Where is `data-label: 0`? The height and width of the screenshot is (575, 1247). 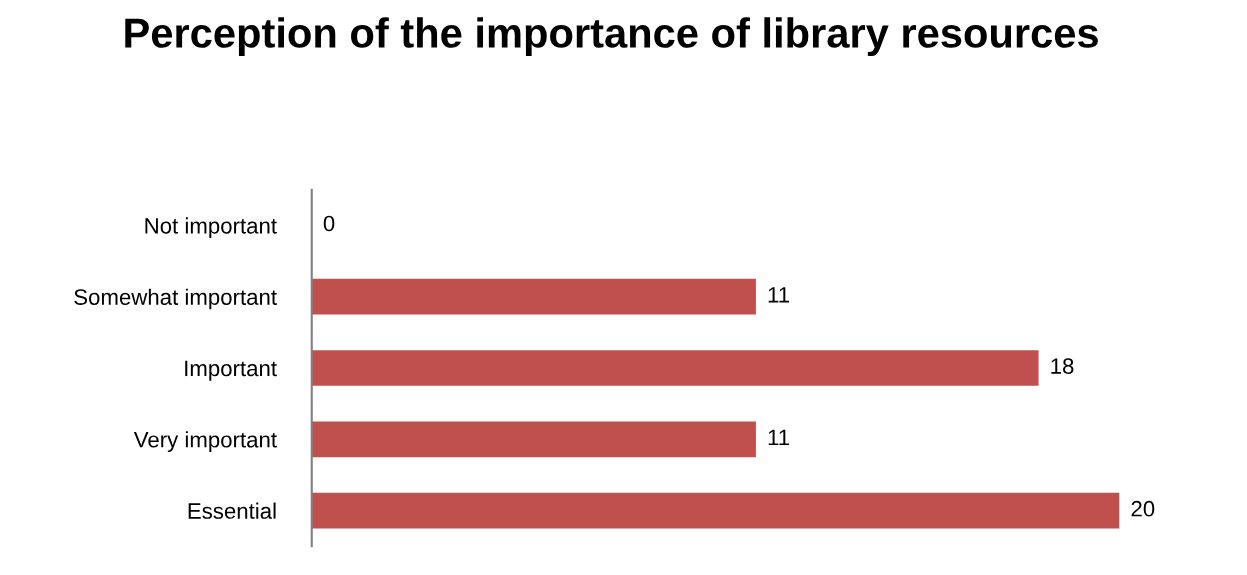
data-label: 0 is located at coordinates (329, 223).